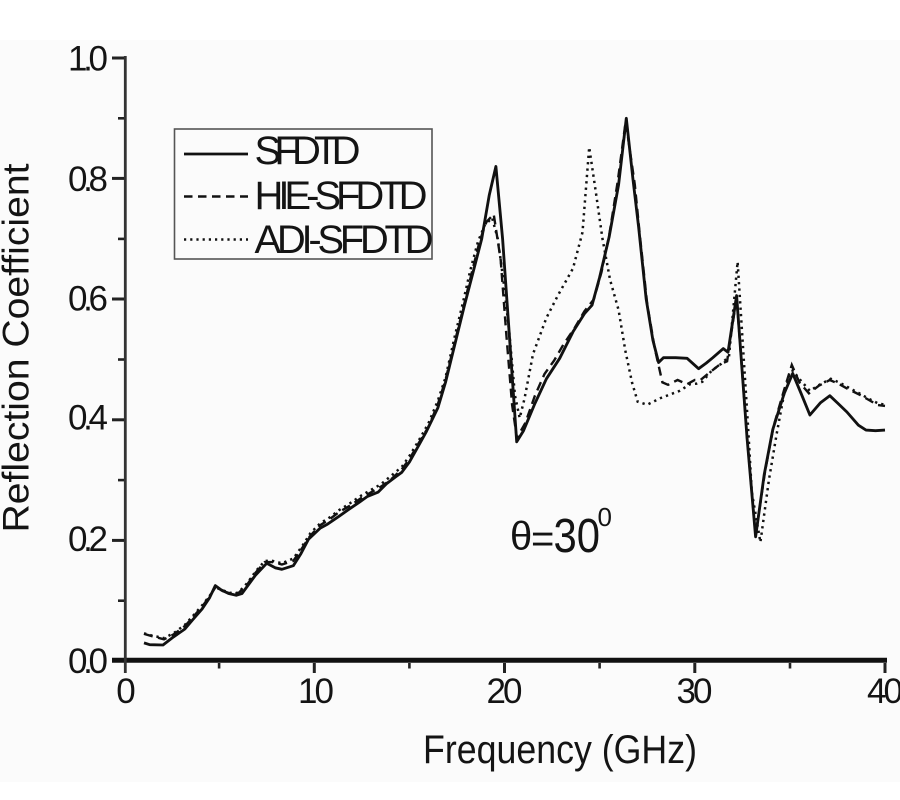  Describe the element at coordinates (88, 539) in the screenshot. I see `svg-text: 0.2` at that location.